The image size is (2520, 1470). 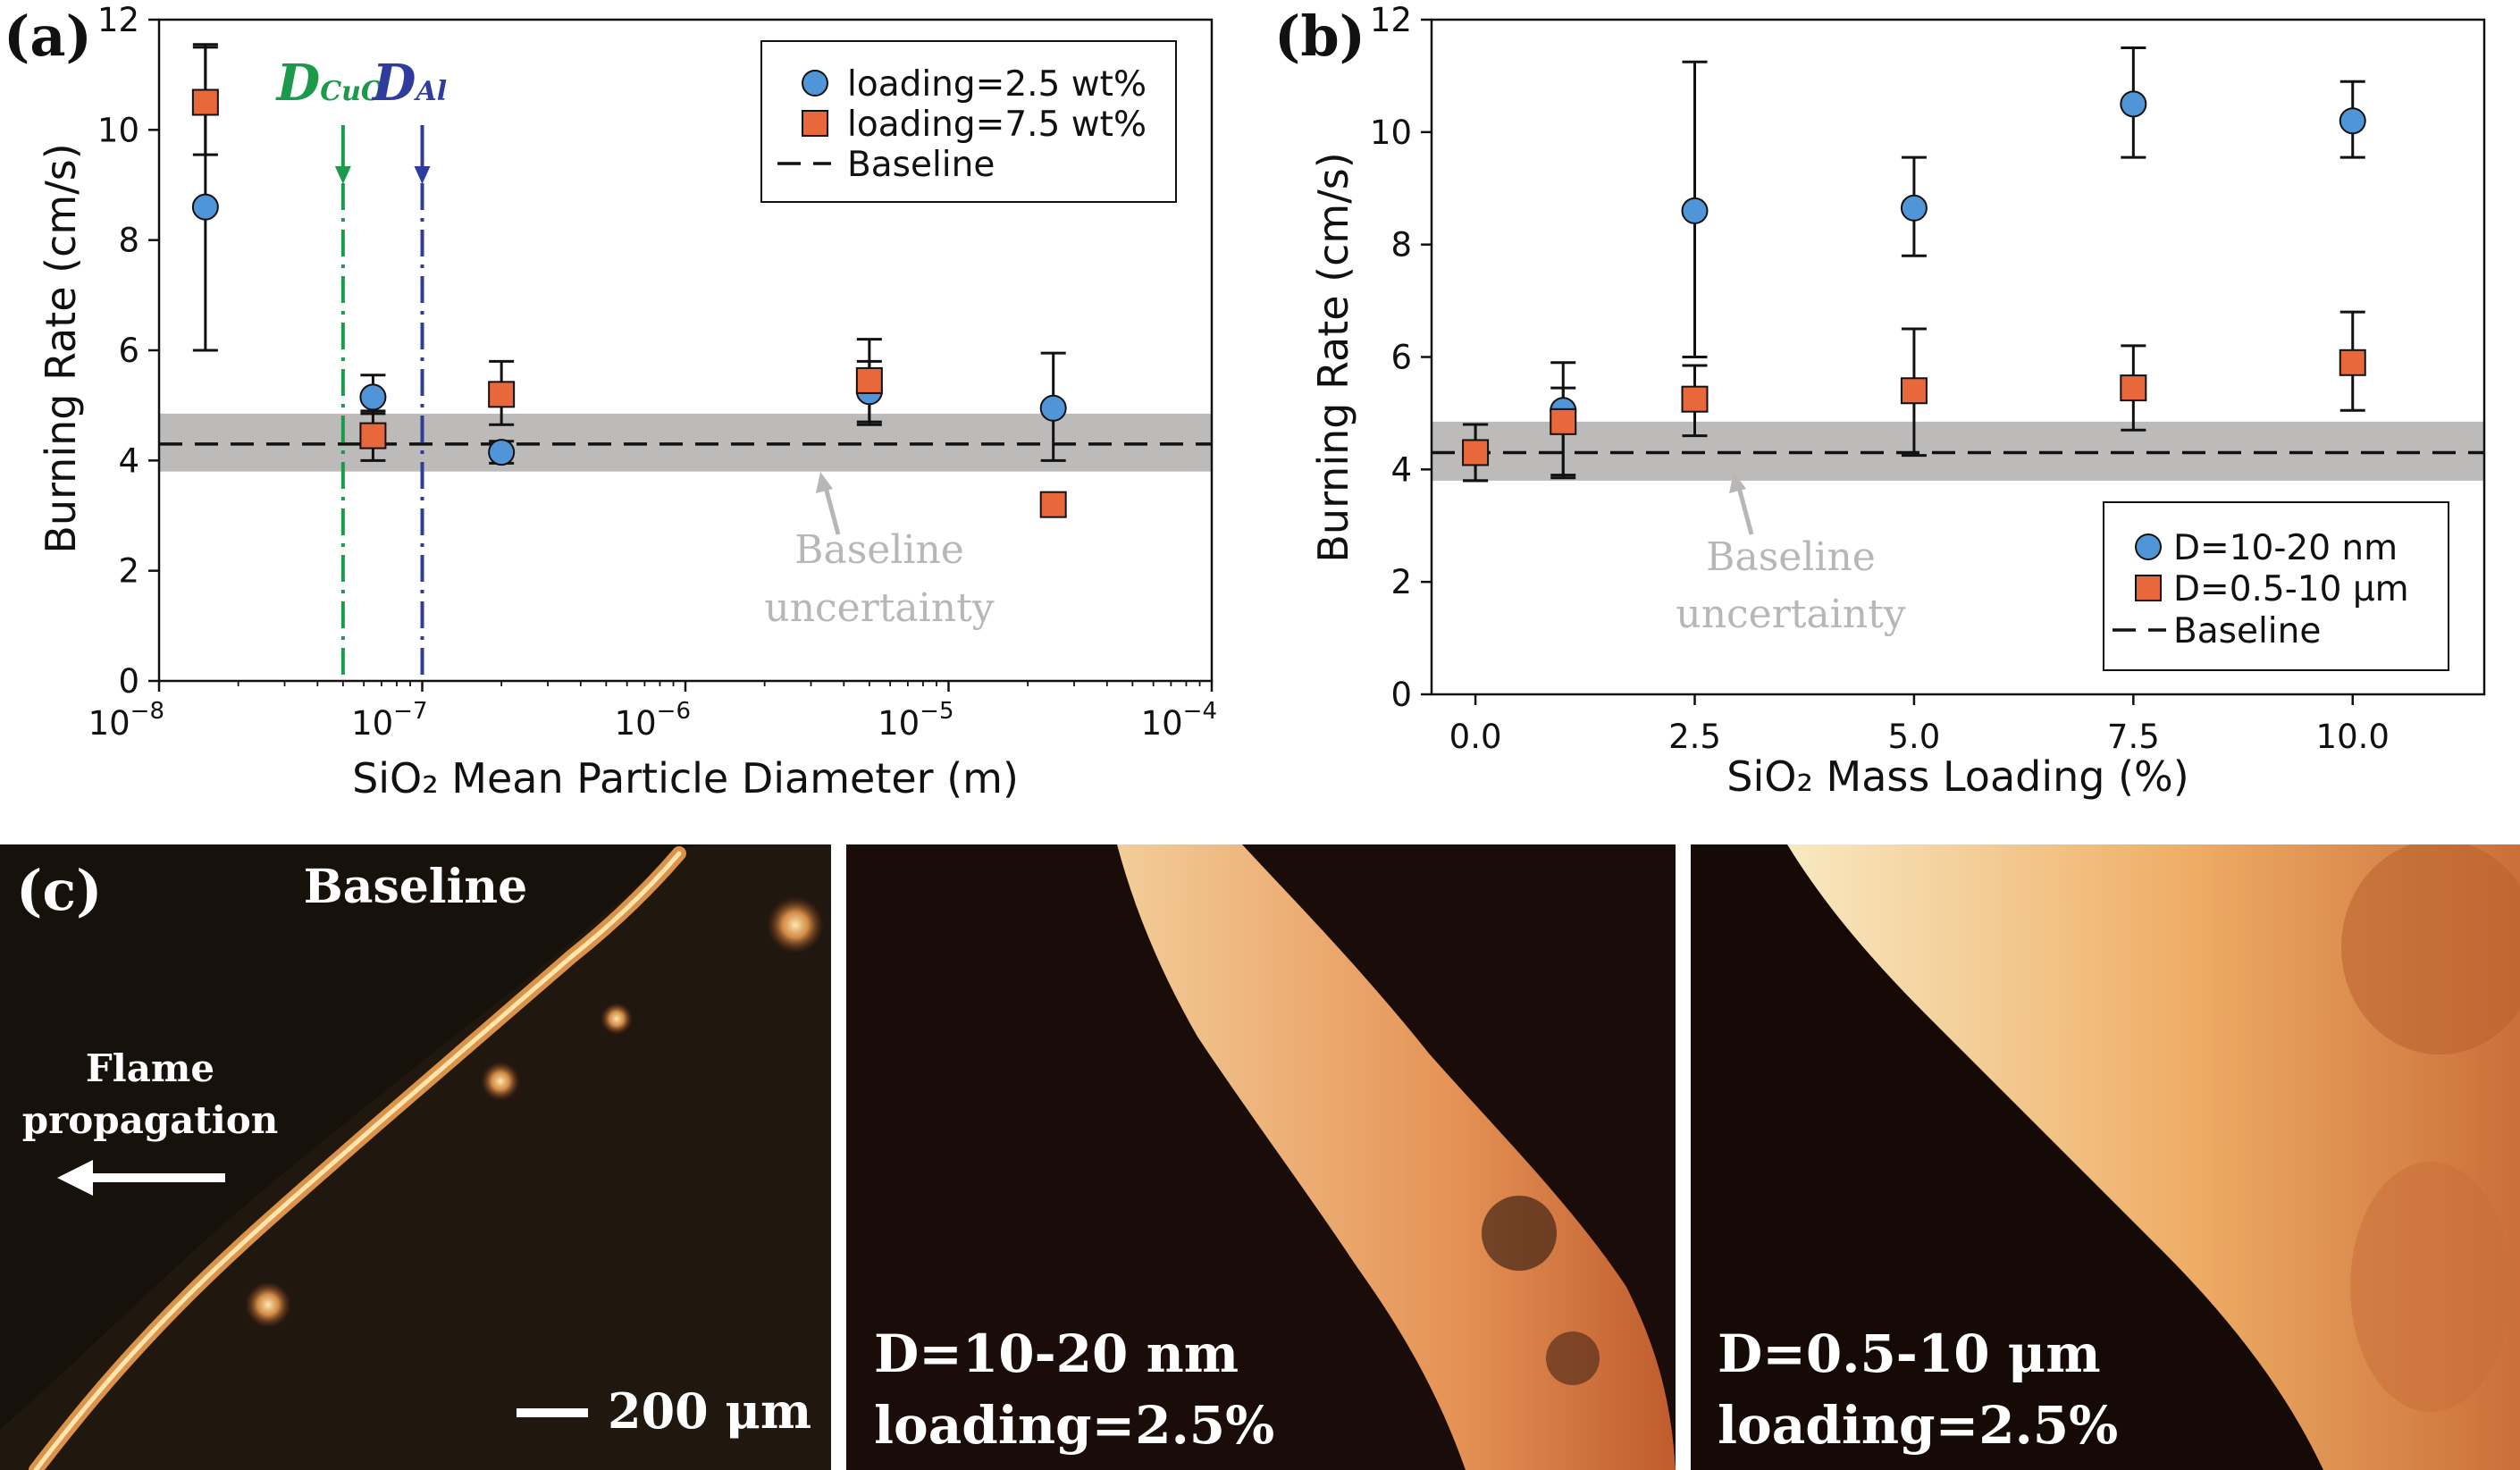 I want to click on x-axis-label-b: SiO₂ Mass Loading (%), so click(x=1957, y=776).